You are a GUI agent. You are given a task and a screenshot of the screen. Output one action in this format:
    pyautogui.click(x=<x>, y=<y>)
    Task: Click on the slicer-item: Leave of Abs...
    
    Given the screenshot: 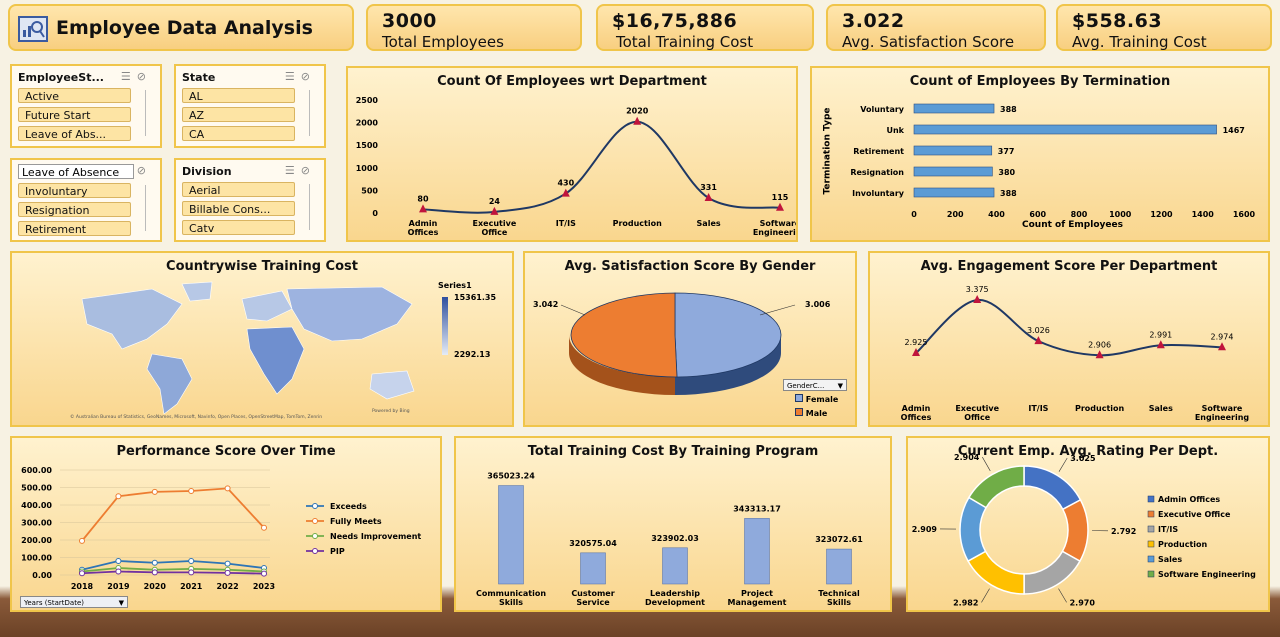 What is the action you would take?
    pyautogui.click(x=74, y=133)
    